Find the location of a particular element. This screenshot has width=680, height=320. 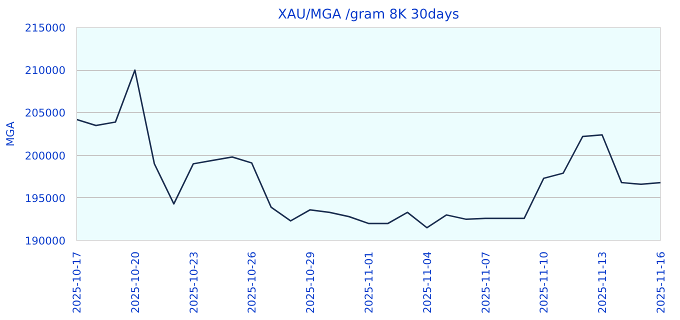

chart-title: XAU/MGA /gram 8K 30days is located at coordinates (369, 15).